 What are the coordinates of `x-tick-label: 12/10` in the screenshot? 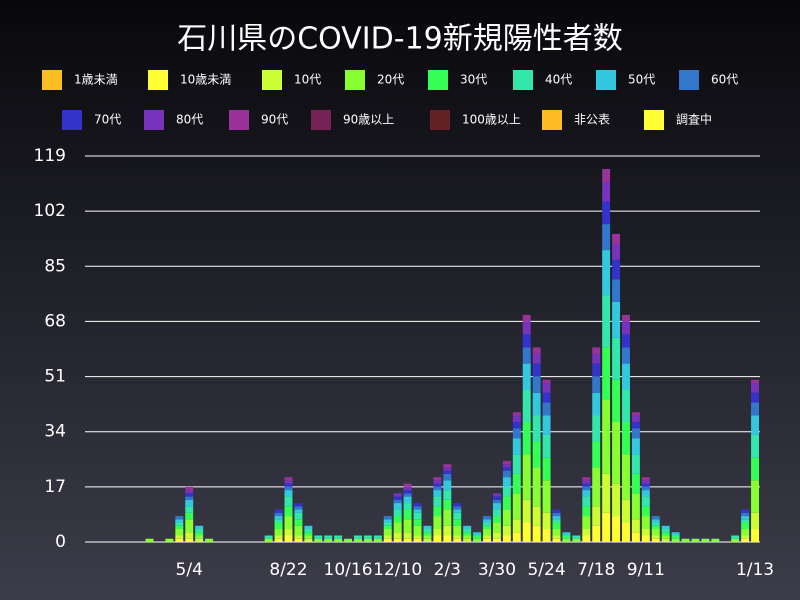 It's located at (397, 570).